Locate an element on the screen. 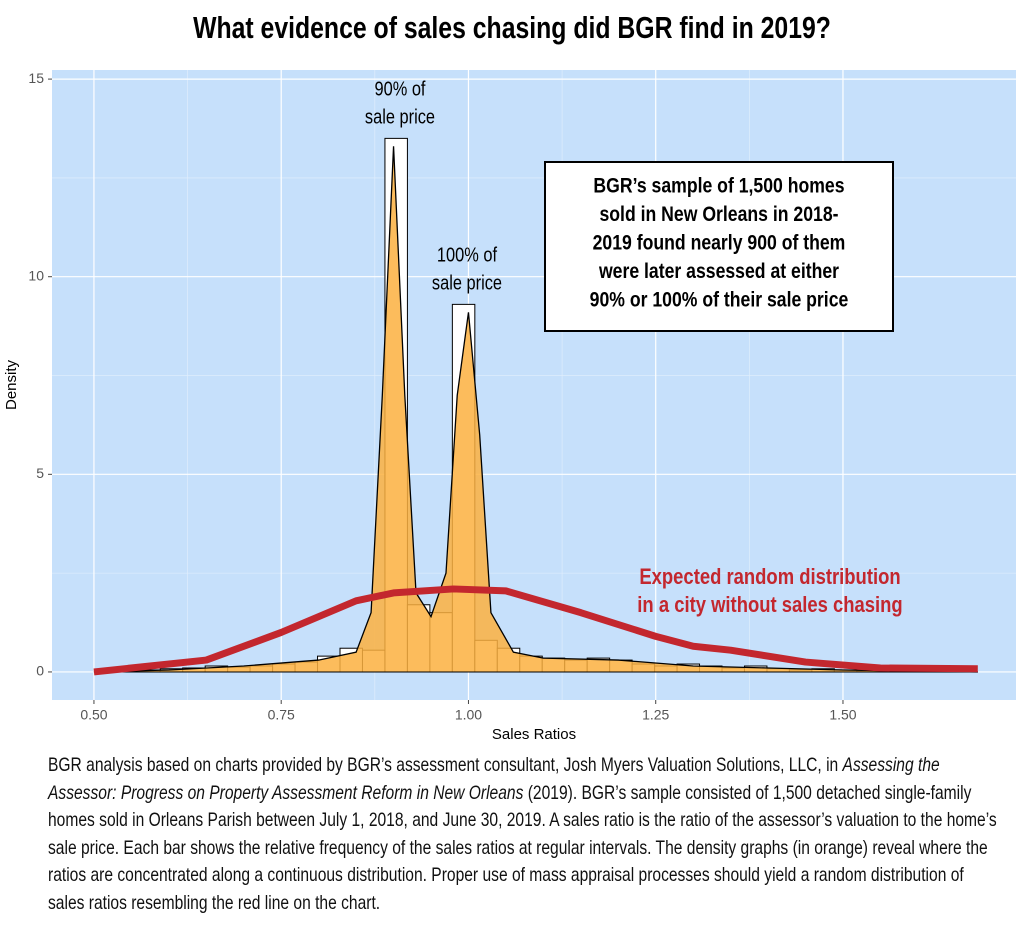 This screenshot has width=1024, height=951. x-tick-label: 0.50 is located at coordinates (93, 715).